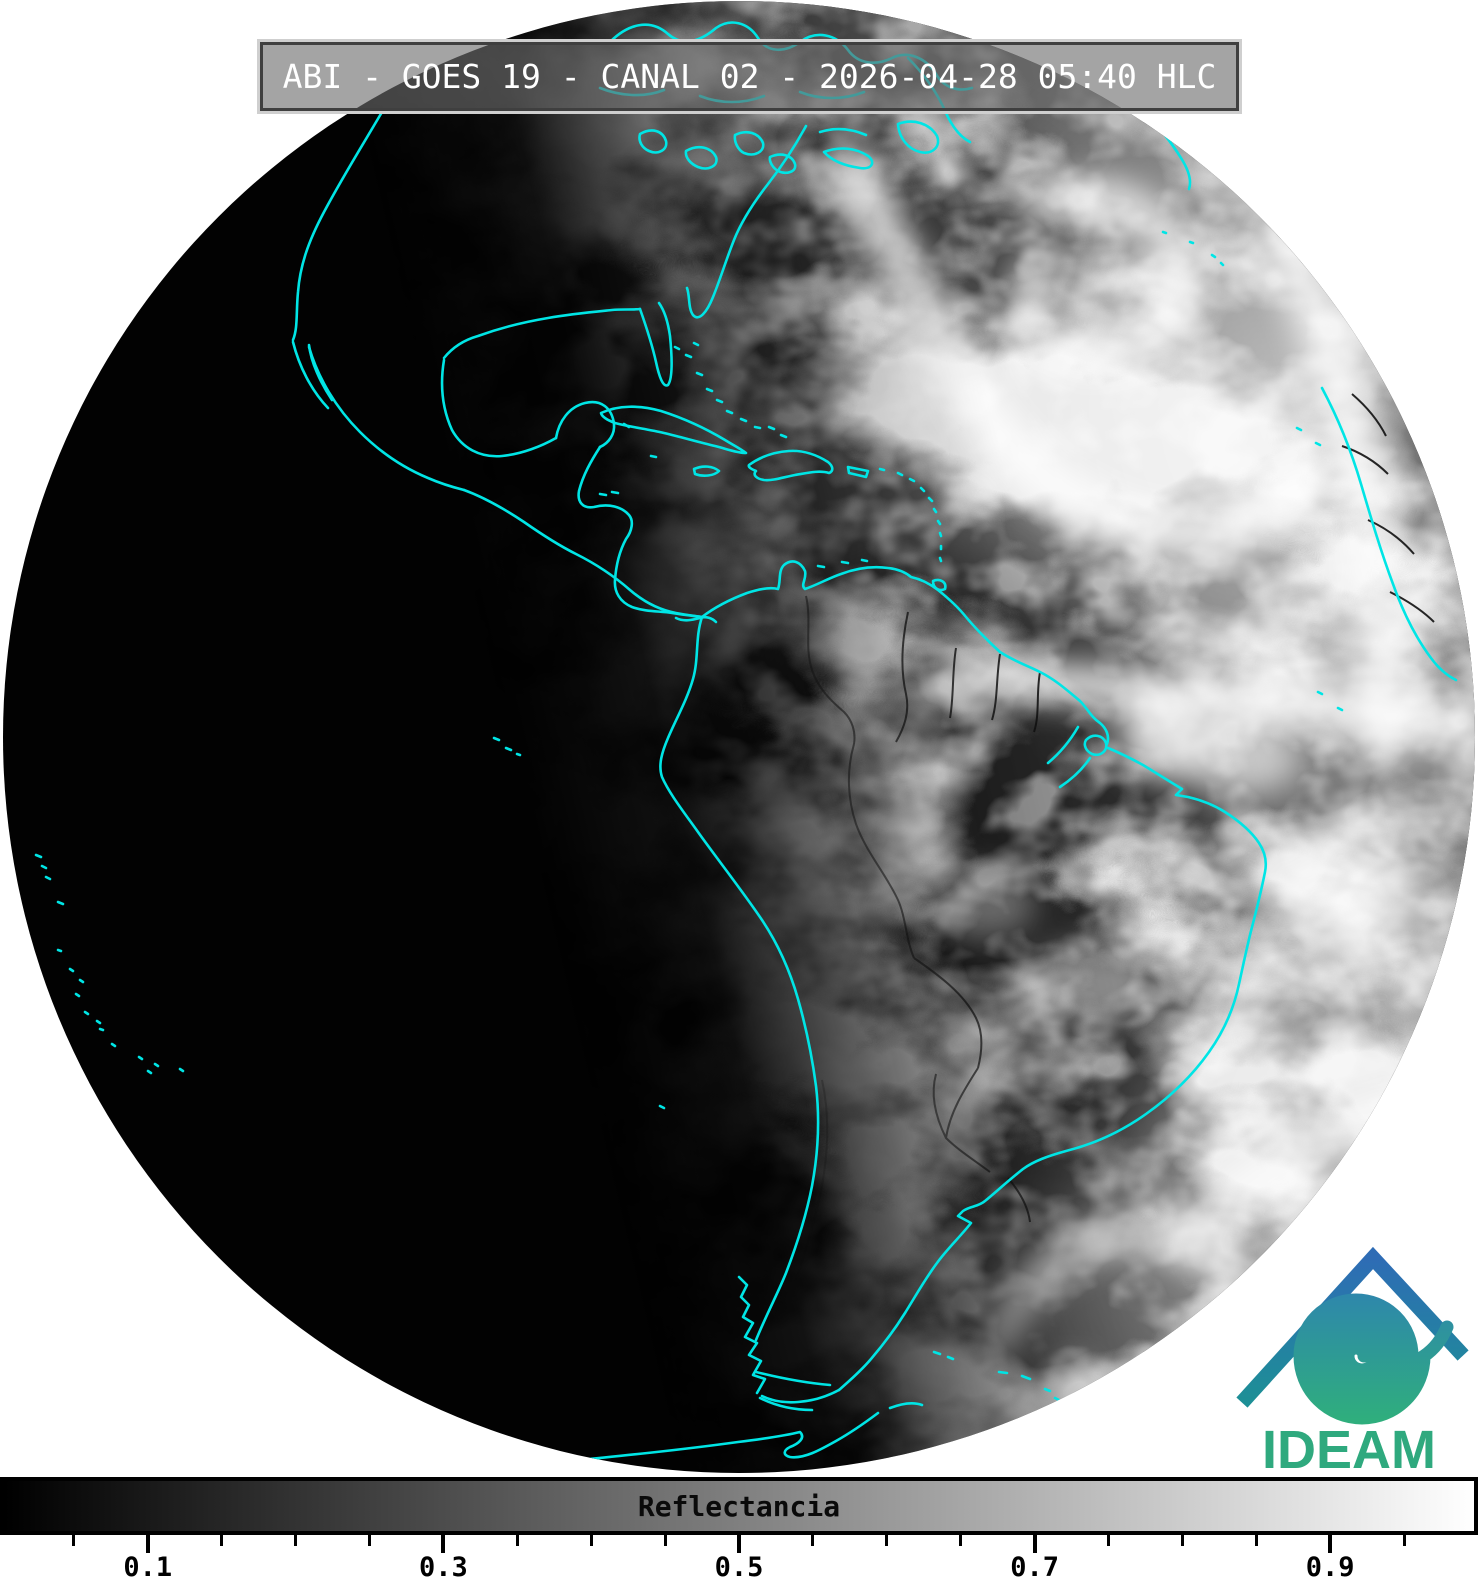 Image resolution: width=1478 pixels, height=1583 pixels. I want to click on pacific-islands, so click(350, 981).